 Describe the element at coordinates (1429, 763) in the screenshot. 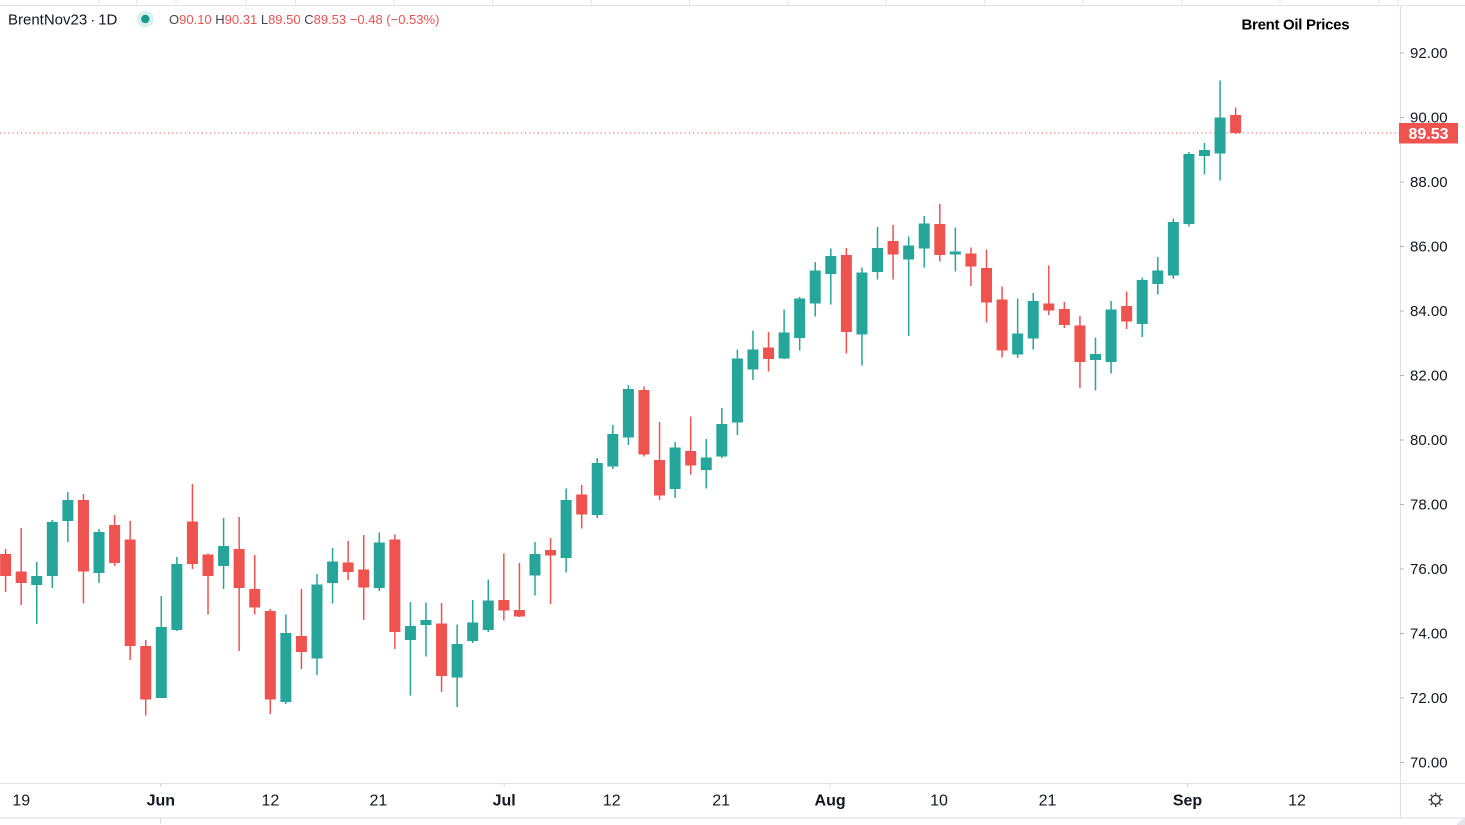

I see `svg-text: 70.00` at that location.